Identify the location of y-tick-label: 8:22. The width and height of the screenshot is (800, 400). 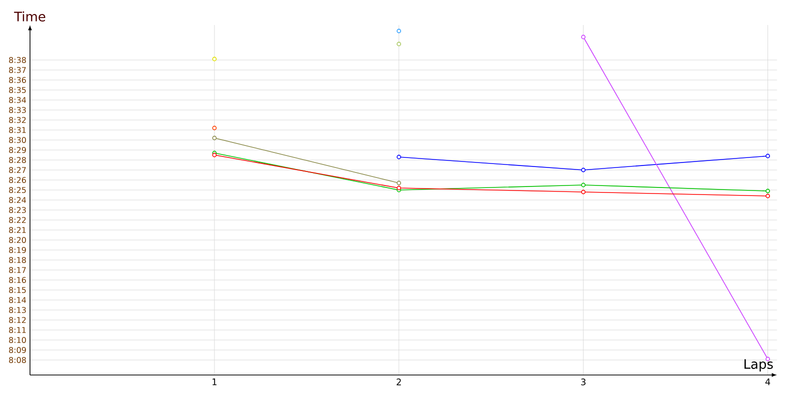
(17, 220).